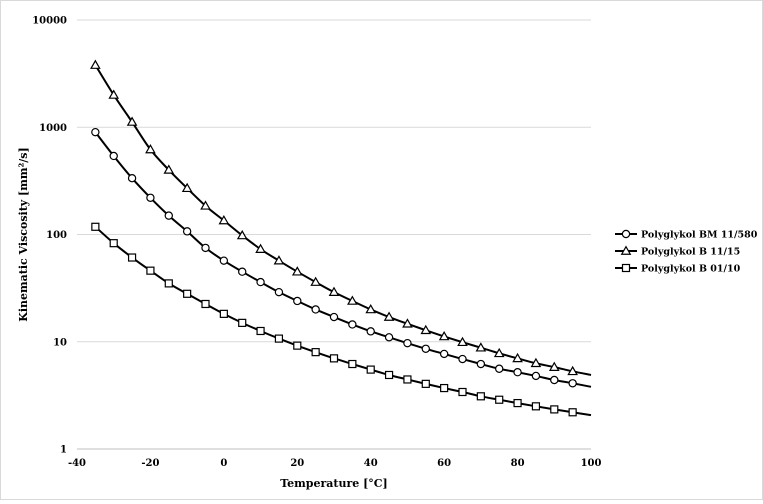 This screenshot has width=763, height=504. Describe the element at coordinates (690, 252) in the screenshot. I see `legend-label: Polyglykol B 11/15` at that location.